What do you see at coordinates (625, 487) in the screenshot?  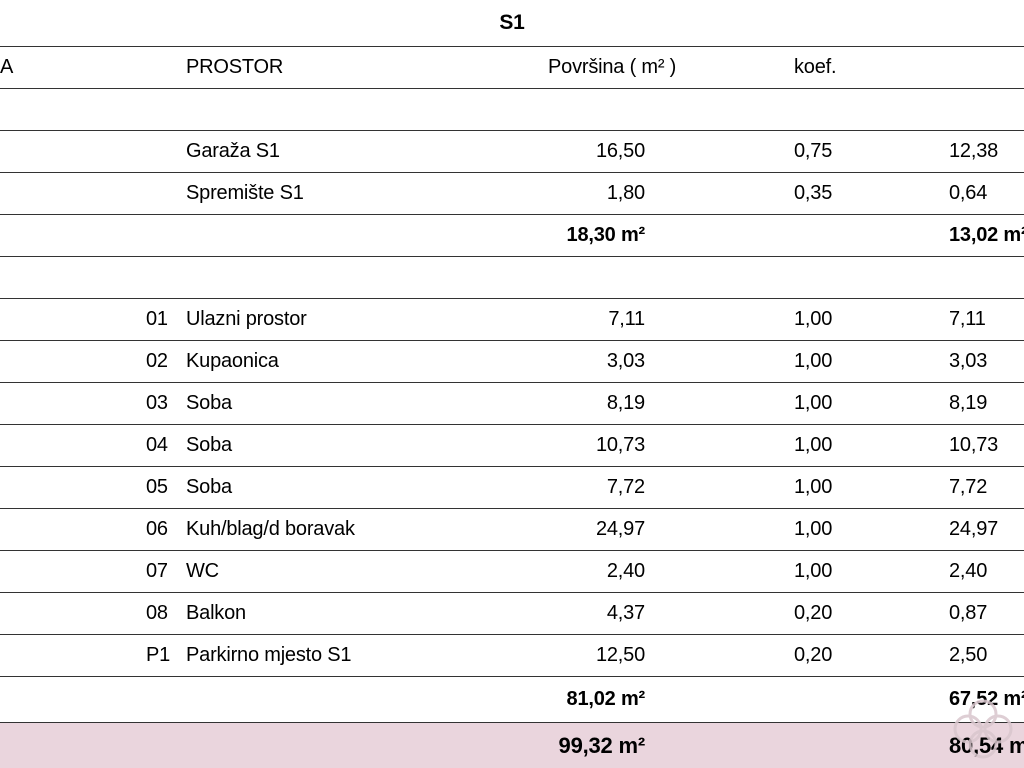 I see `room-area: 7,72` at bounding box center [625, 487].